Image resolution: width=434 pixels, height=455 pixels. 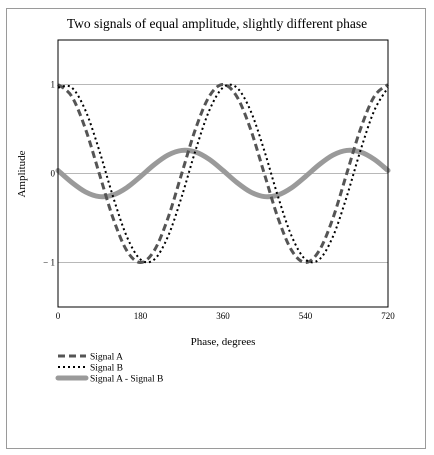 What do you see at coordinates (223, 316) in the screenshot?
I see `x-tick-label: 360` at bounding box center [223, 316].